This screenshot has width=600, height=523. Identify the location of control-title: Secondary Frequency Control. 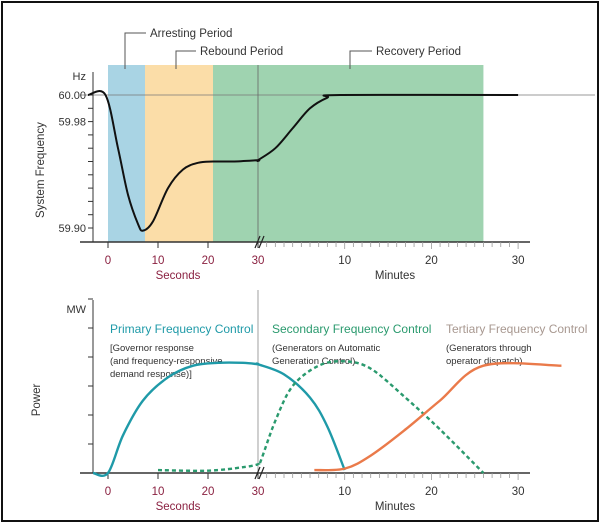
(351, 329).